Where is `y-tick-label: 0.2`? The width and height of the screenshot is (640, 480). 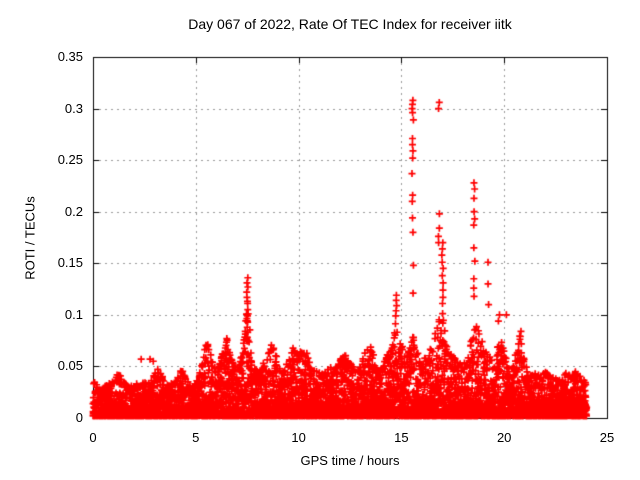
y-tick-label: 0.2 is located at coordinates (73, 211).